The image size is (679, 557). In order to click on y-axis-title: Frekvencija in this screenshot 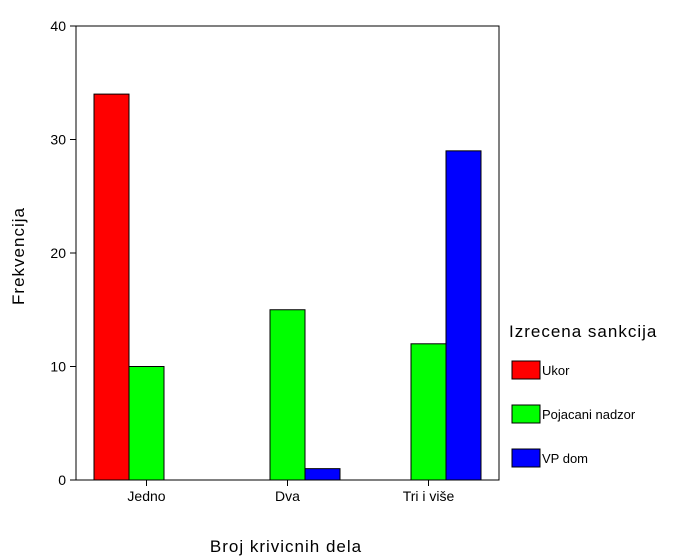, I will do `click(18, 256)`.